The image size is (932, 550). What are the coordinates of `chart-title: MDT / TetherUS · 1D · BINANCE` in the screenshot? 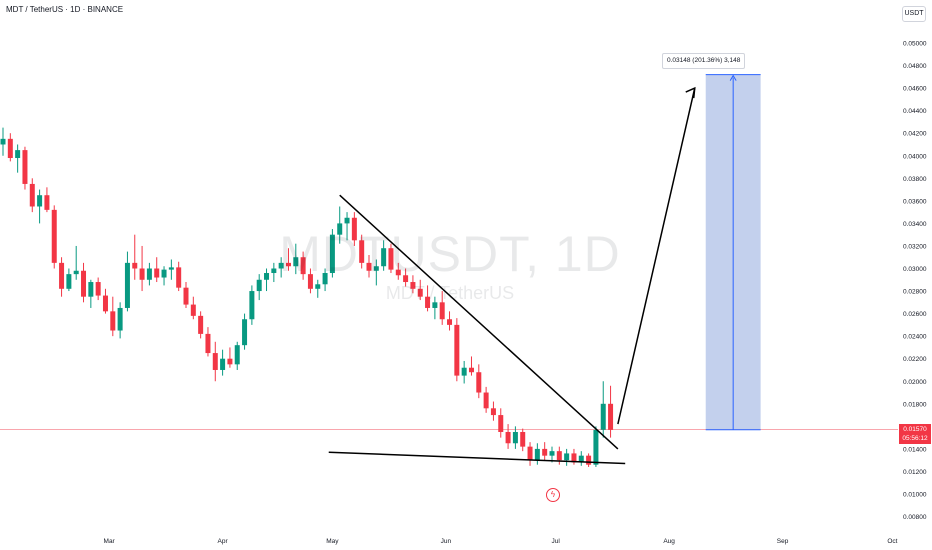 It's located at (65, 9).